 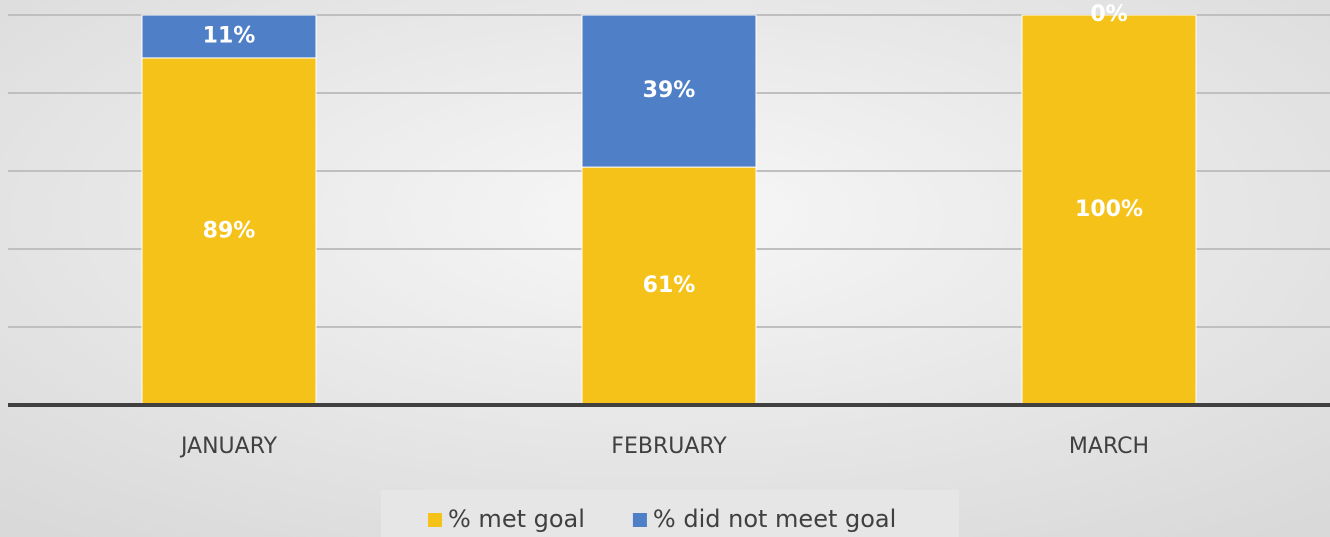 I want to click on data-label: 100%, so click(x=1109, y=209).